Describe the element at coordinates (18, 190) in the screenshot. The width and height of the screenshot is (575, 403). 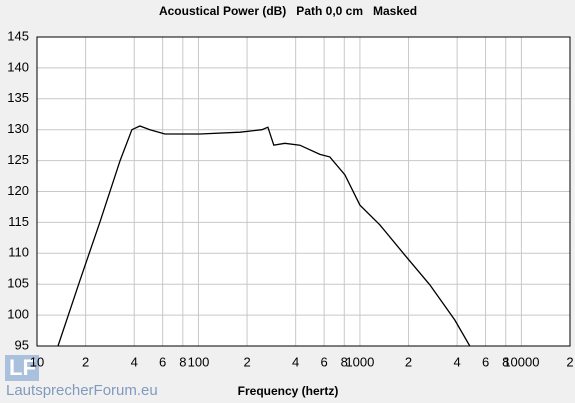
I see `y-tick-label: 120` at that location.